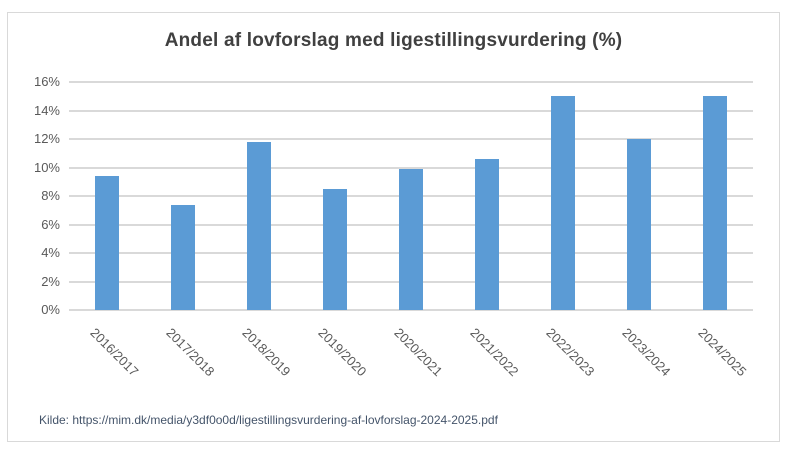 Image resolution: width=790 pixels, height=450 pixels. What do you see at coordinates (190, 352) in the screenshot?
I see `x-axis-category-label: 2017/2018` at bounding box center [190, 352].